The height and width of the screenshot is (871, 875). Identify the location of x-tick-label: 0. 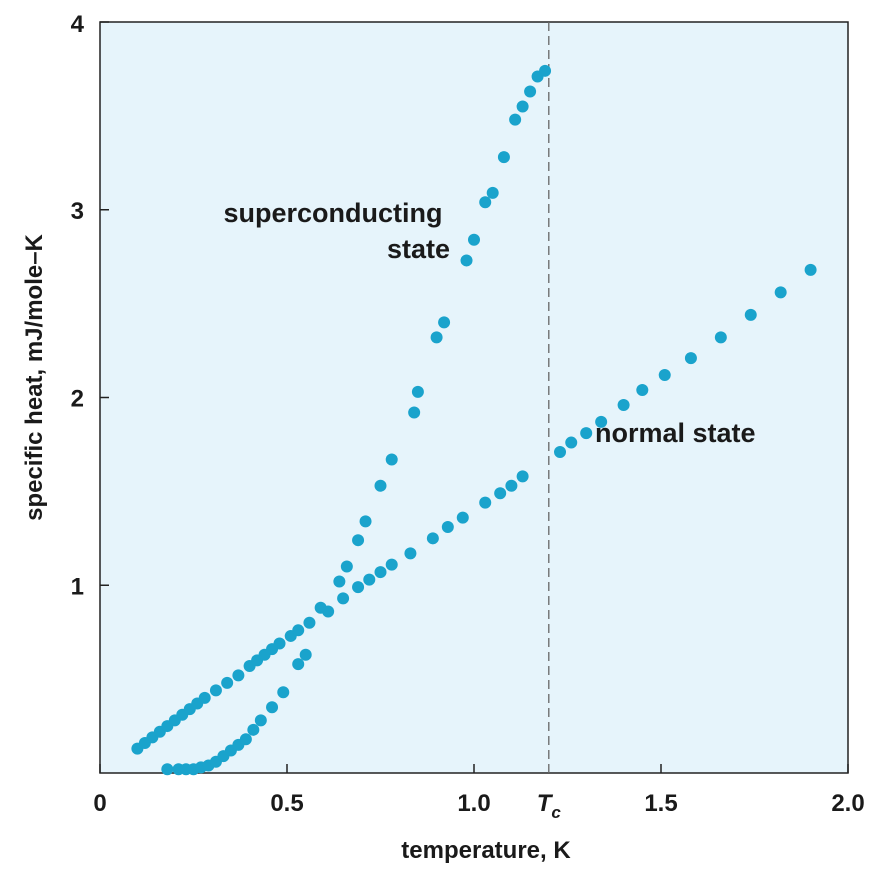
(99, 803).